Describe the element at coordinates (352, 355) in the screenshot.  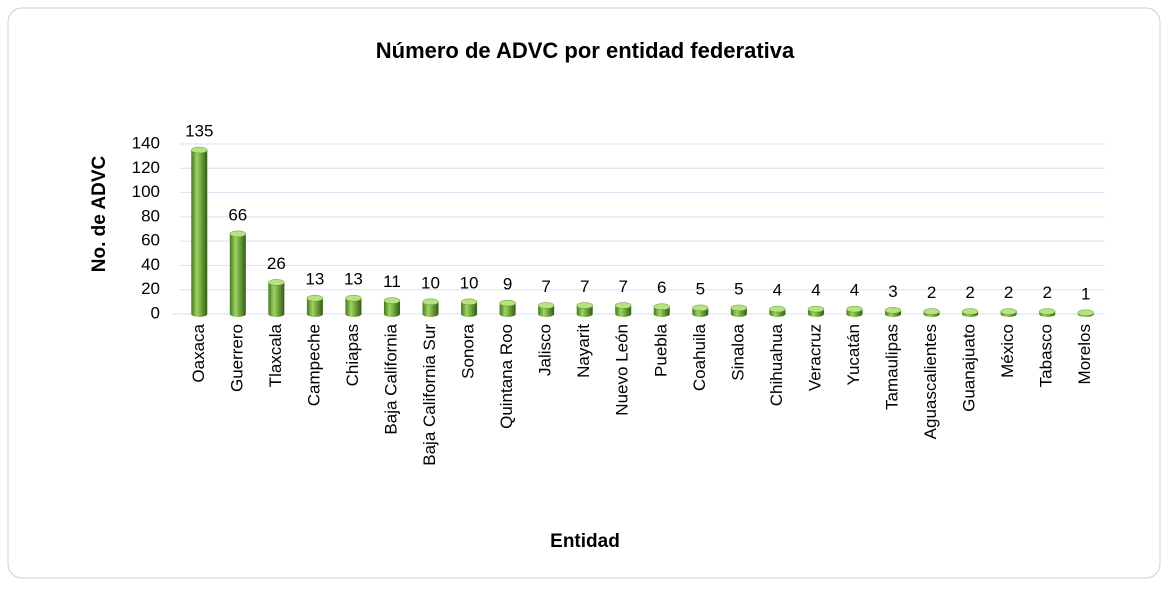
I see `x-tick-label: Chiapas` at that location.